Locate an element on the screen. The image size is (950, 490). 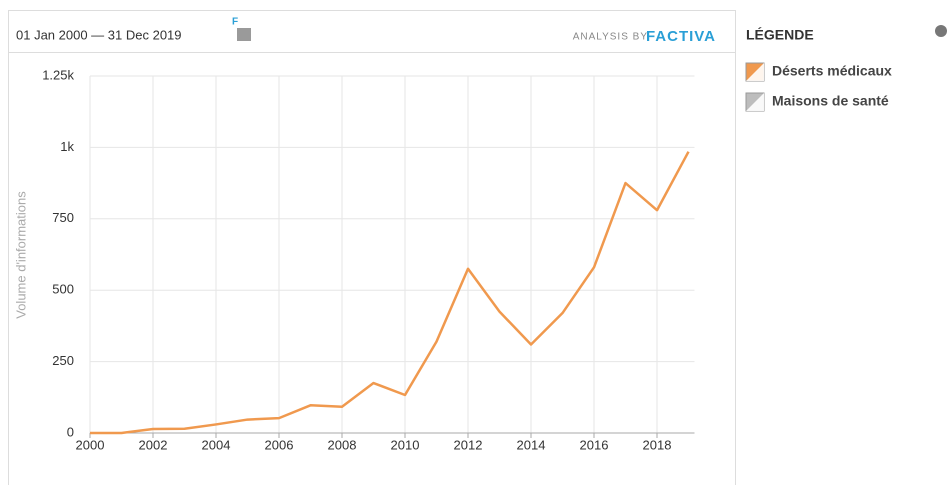
x-tick-label: 2000 is located at coordinates (90, 444).